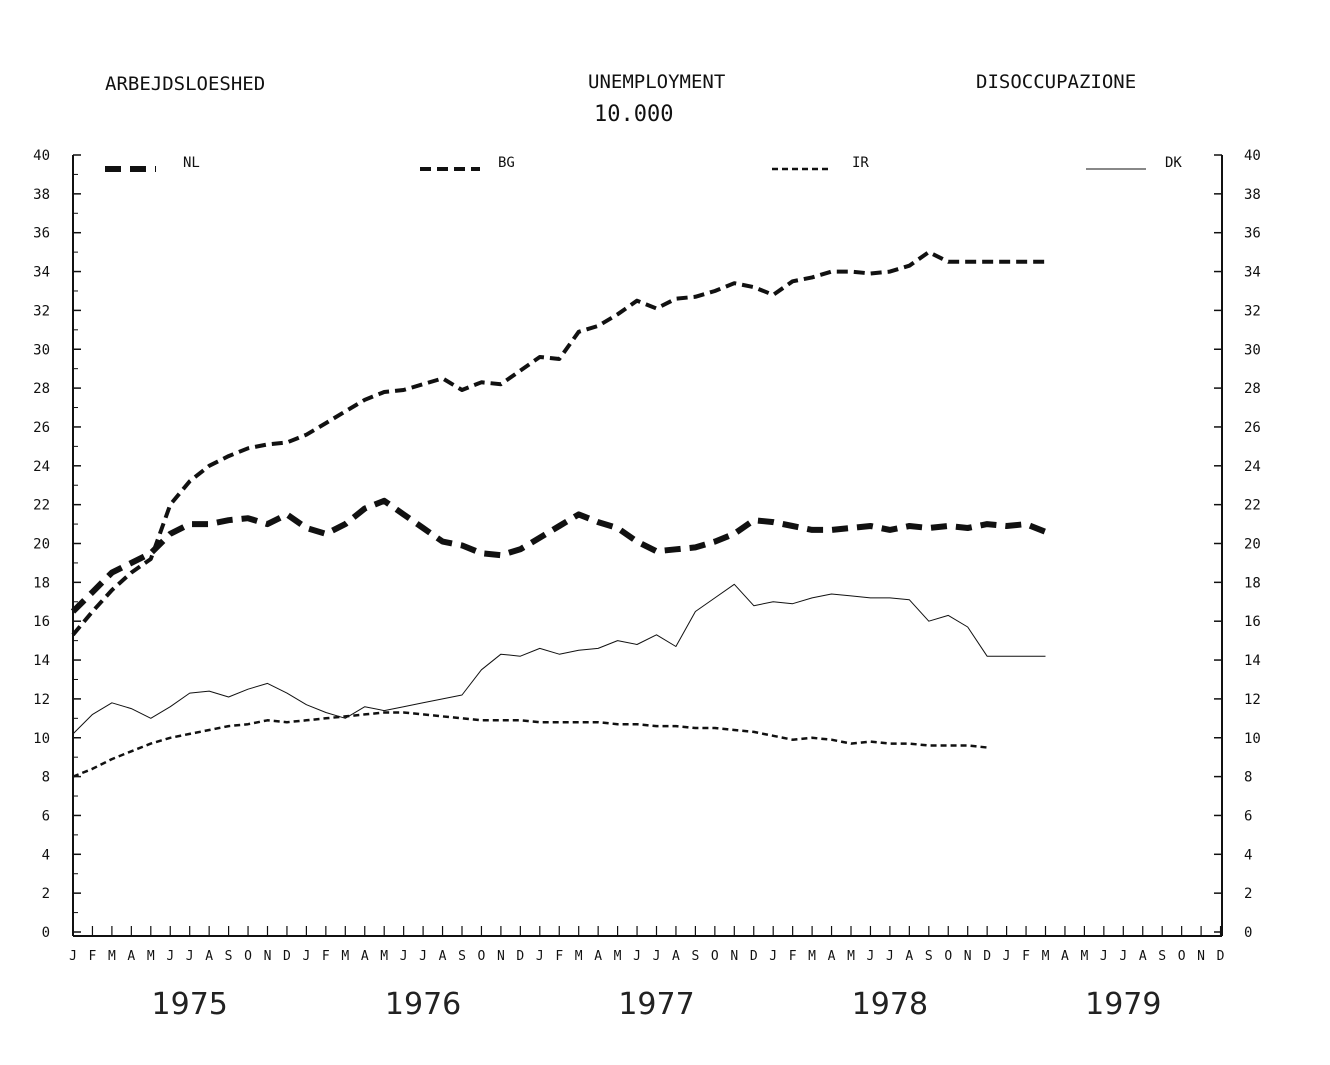 This screenshot has width=1330, height=1065. Describe the element at coordinates (656, 82) in the screenshot. I see `title-center: UNEMPLOYMENT` at that location.